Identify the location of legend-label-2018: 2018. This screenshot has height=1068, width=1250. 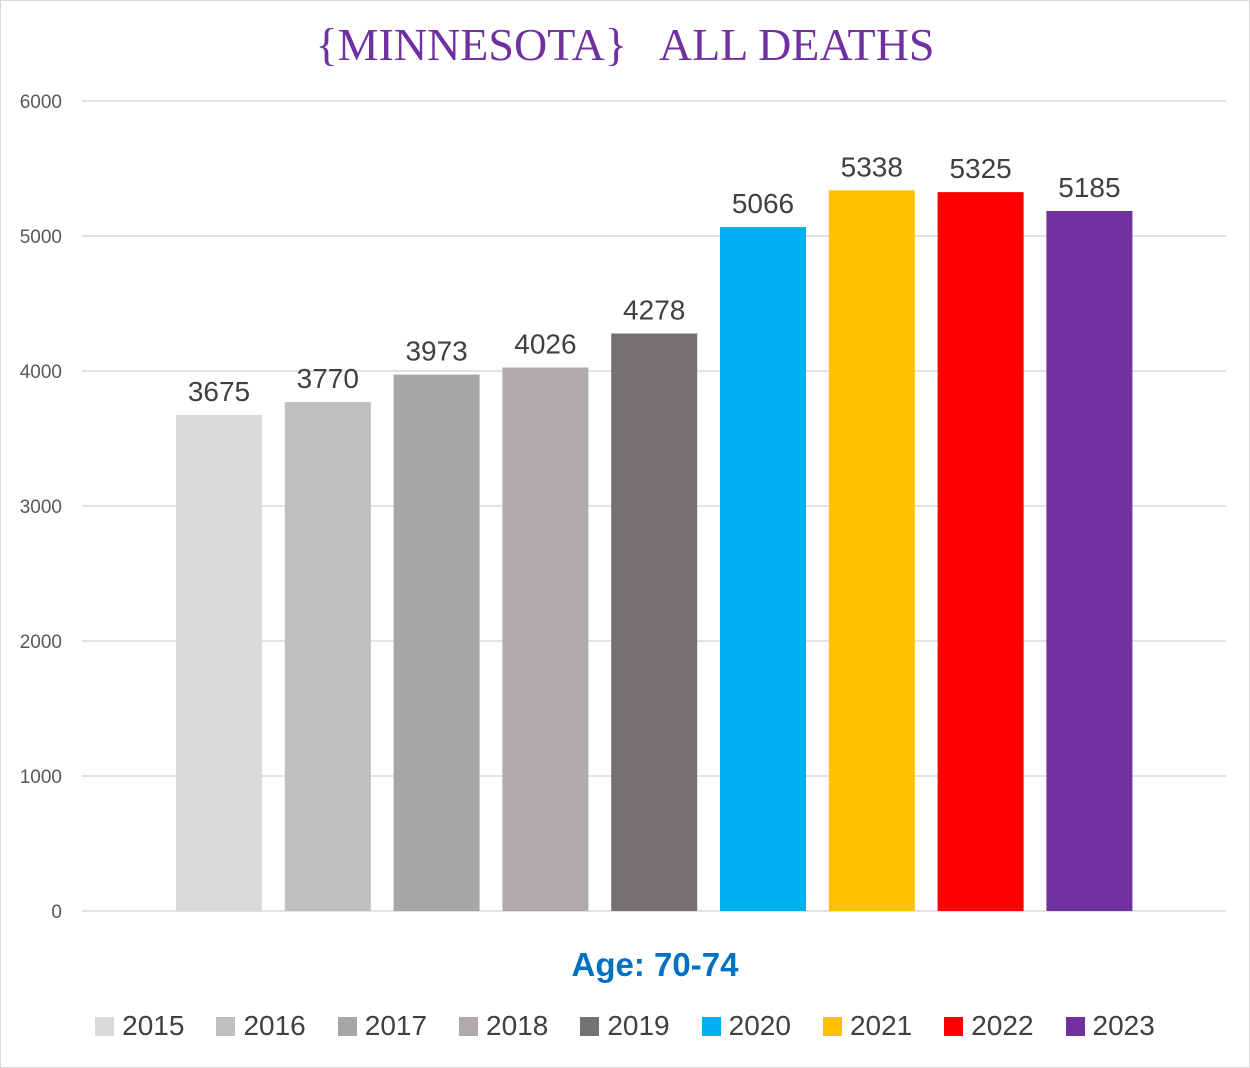
(517, 1025).